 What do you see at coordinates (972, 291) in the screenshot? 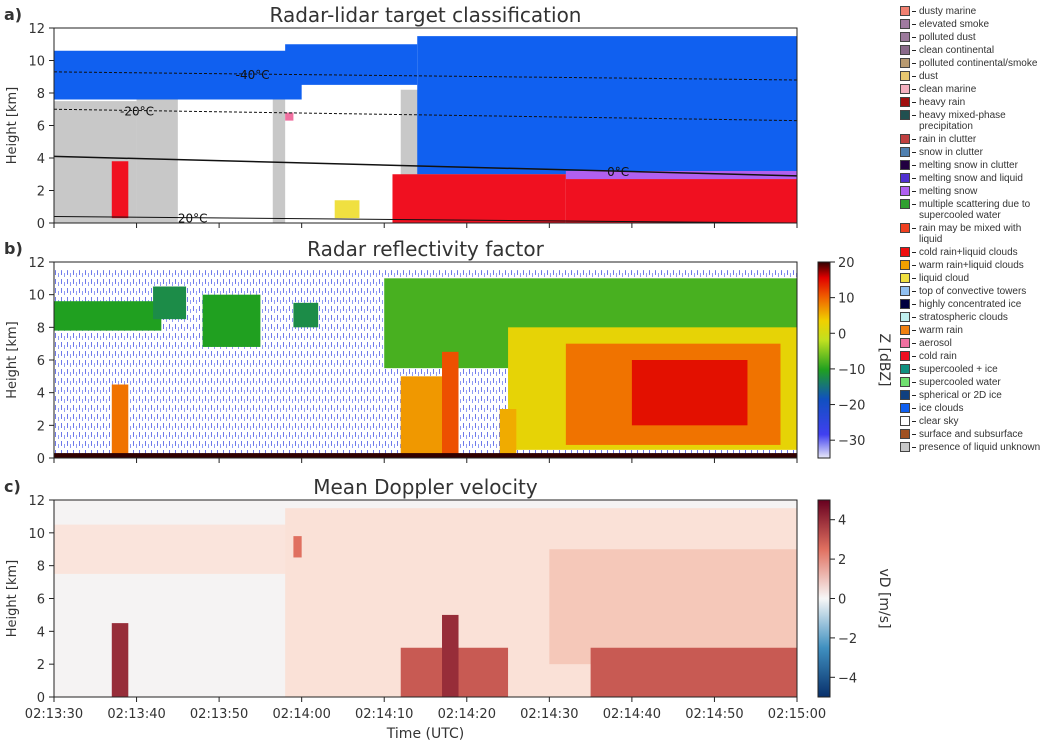
I see `legend-item: top of convective towers` at bounding box center [972, 291].